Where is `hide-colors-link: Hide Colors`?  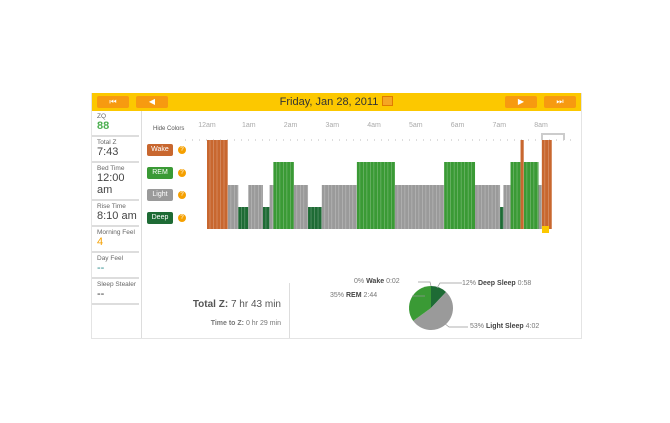 hide-colors-link: Hide Colors is located at coordinates (169, 129).